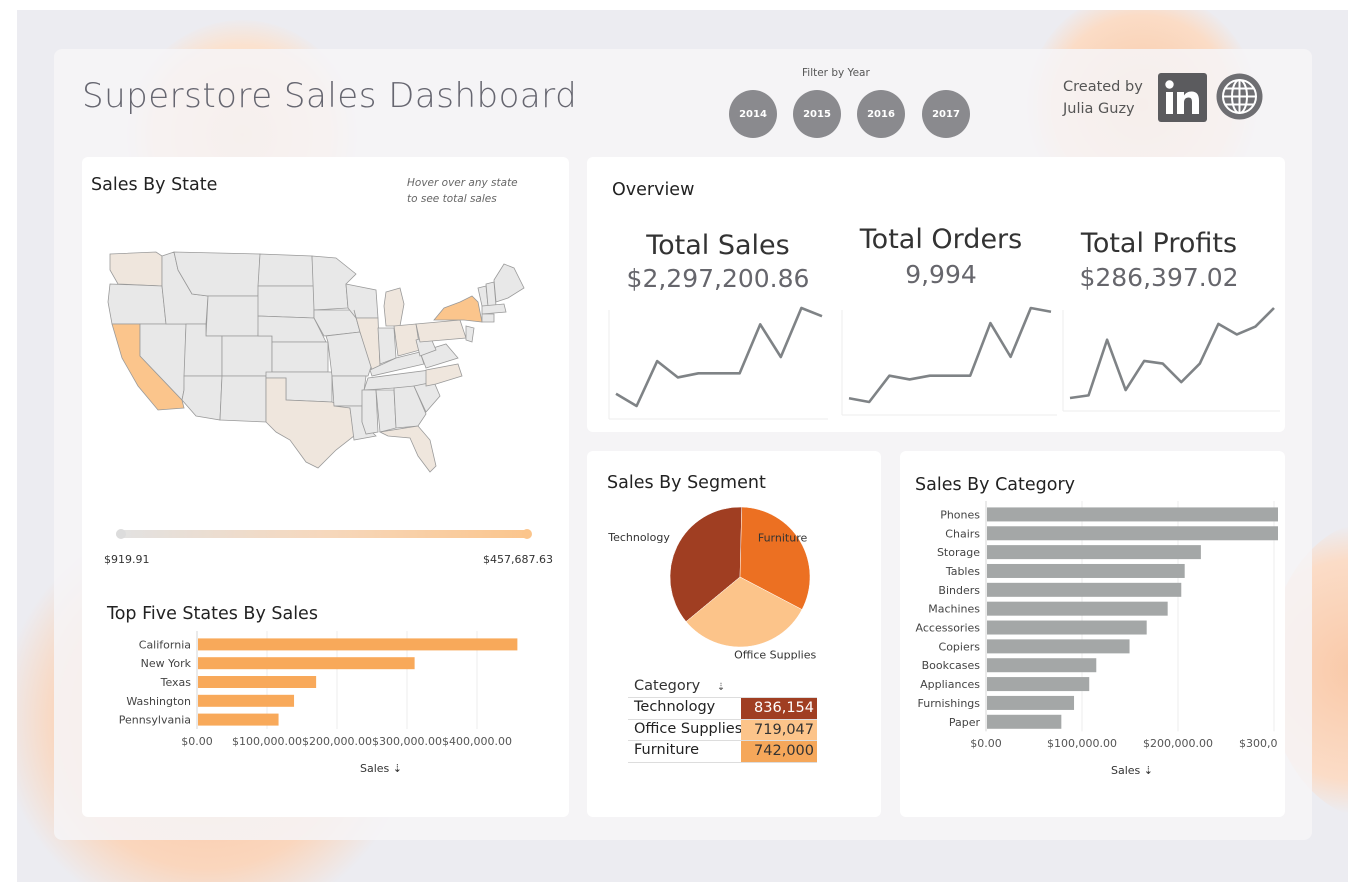 This screenshot has height=890, width=1362. I want to click on category-row-value: 836,154, so click(779, 708).